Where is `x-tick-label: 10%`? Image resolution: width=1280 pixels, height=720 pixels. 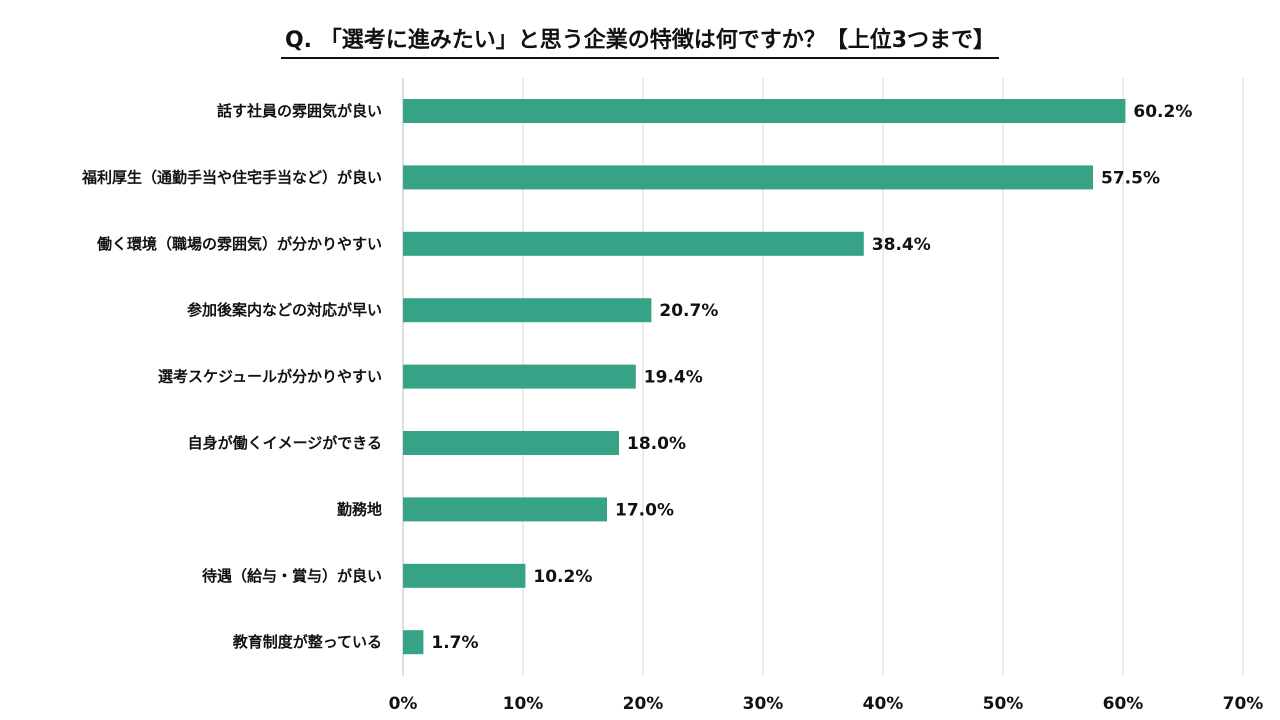
x-tick-label: 10% is located at coordinates (523, 704).